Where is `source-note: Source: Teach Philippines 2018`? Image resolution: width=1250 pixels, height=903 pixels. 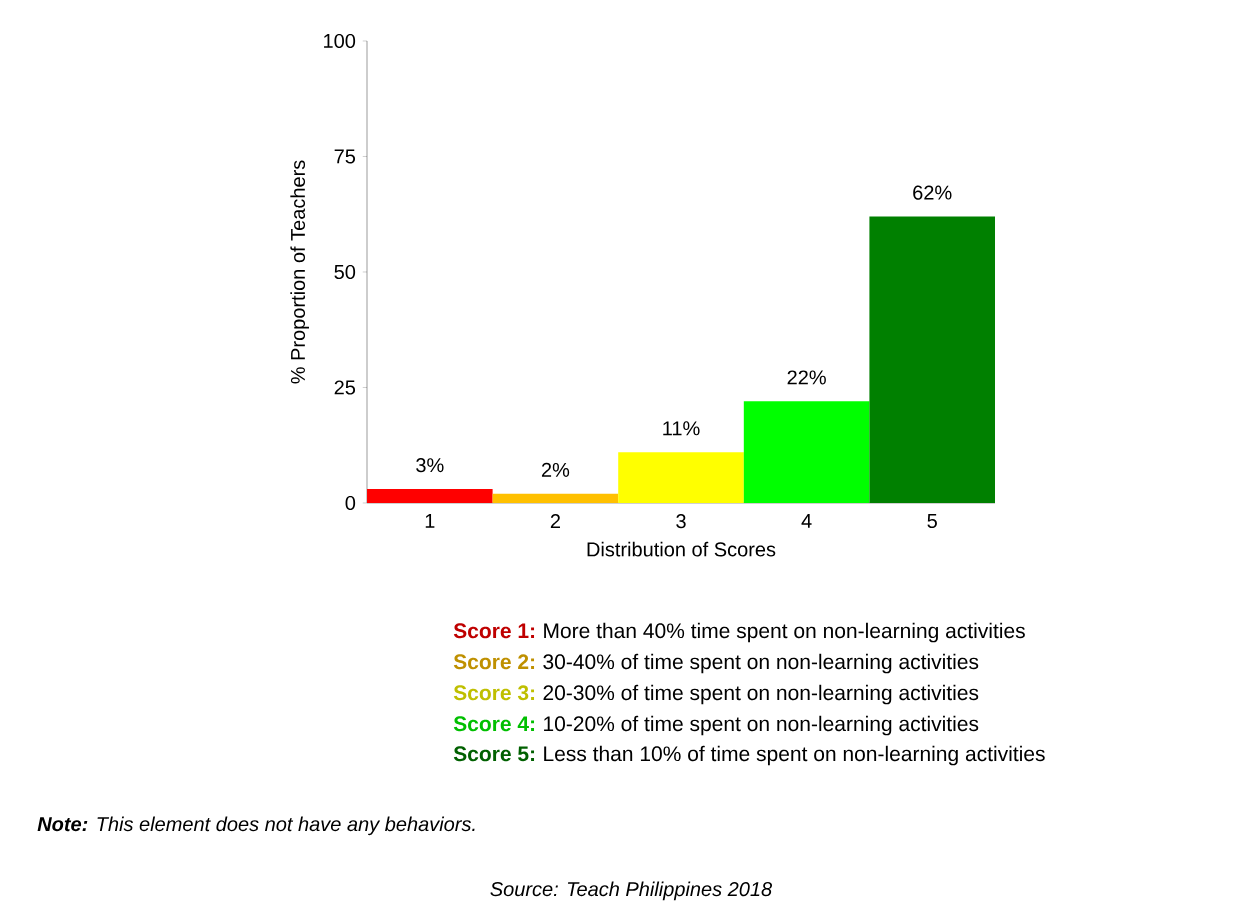 source-note: Source: Teach Philippines 2018 is located at coordinates (631, 891).